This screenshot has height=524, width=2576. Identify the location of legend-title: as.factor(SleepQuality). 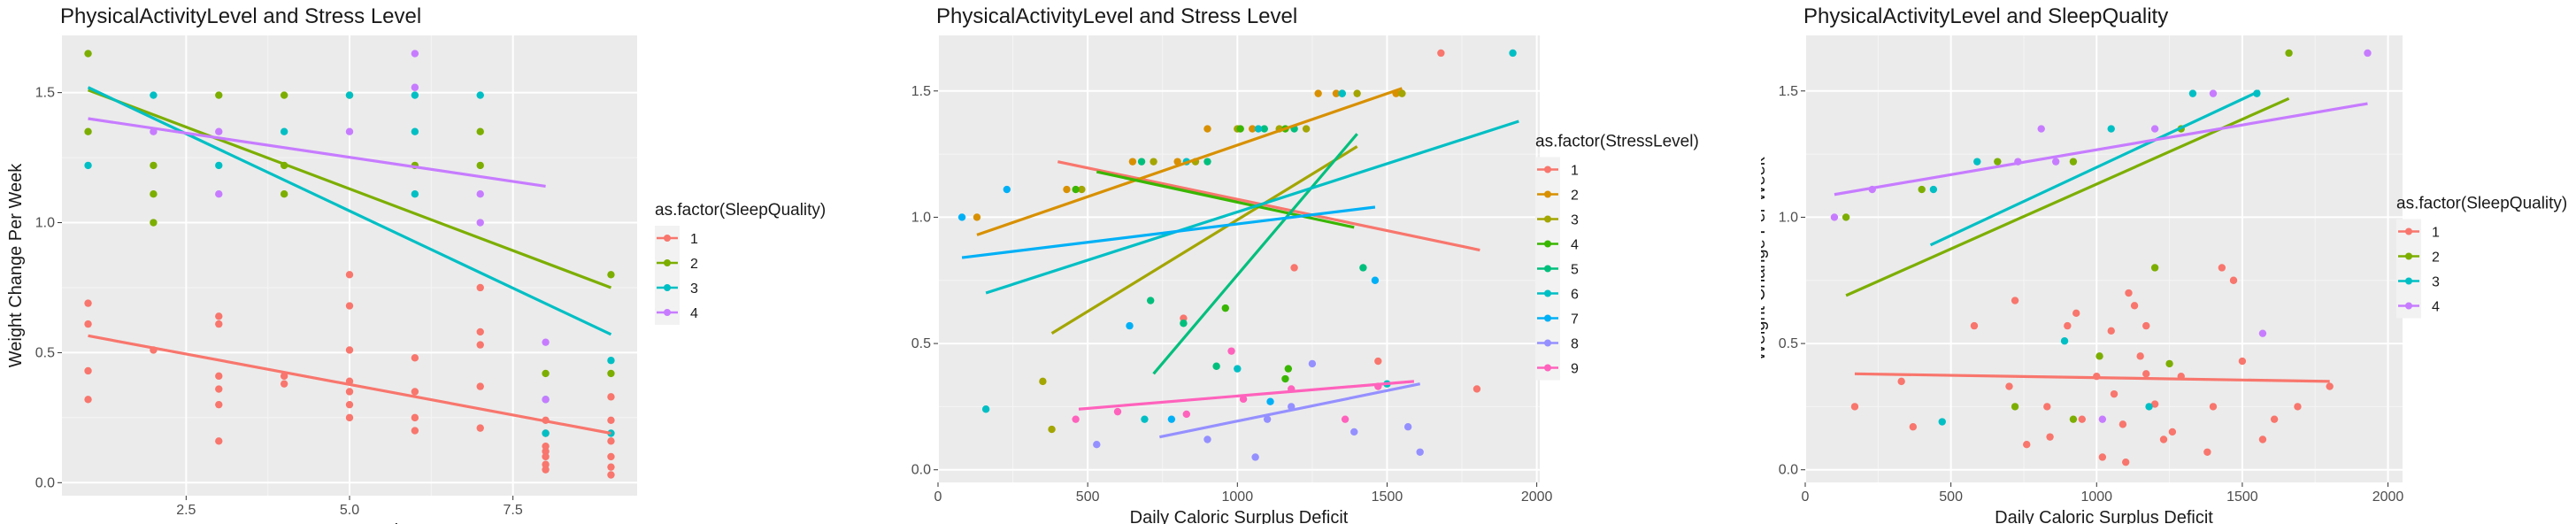
(2481, 204).